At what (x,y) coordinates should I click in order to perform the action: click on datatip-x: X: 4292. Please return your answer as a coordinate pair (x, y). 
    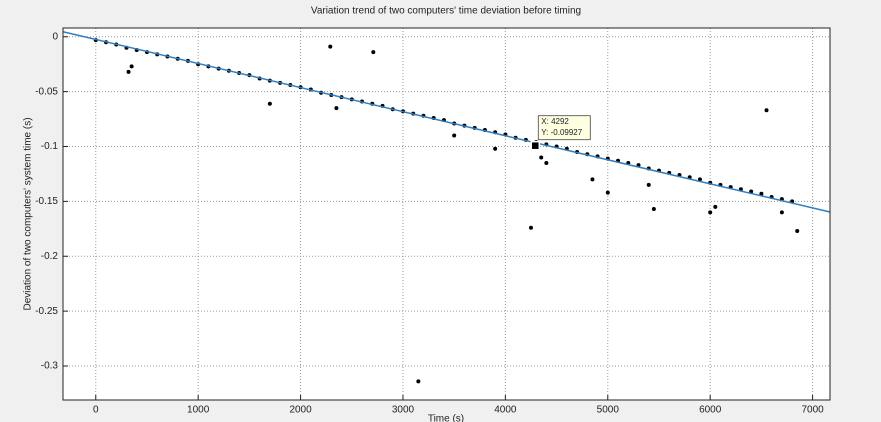
    Looking at the image, I should click on (555, 121).